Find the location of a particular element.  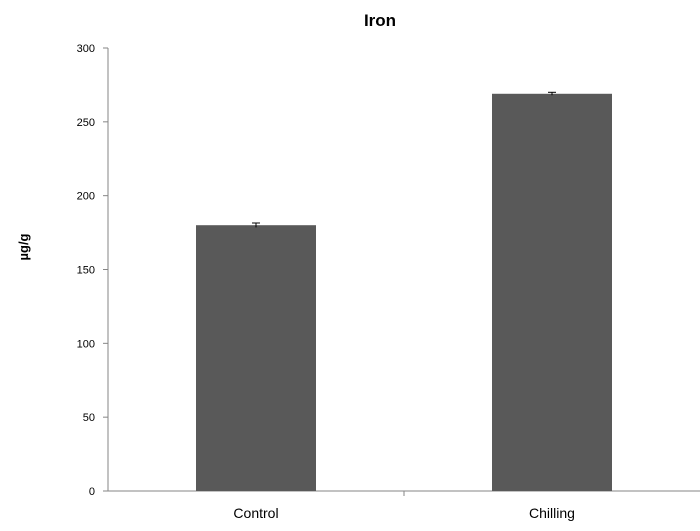

x-categories: Control Chilling is located at coordinates (404, 513).